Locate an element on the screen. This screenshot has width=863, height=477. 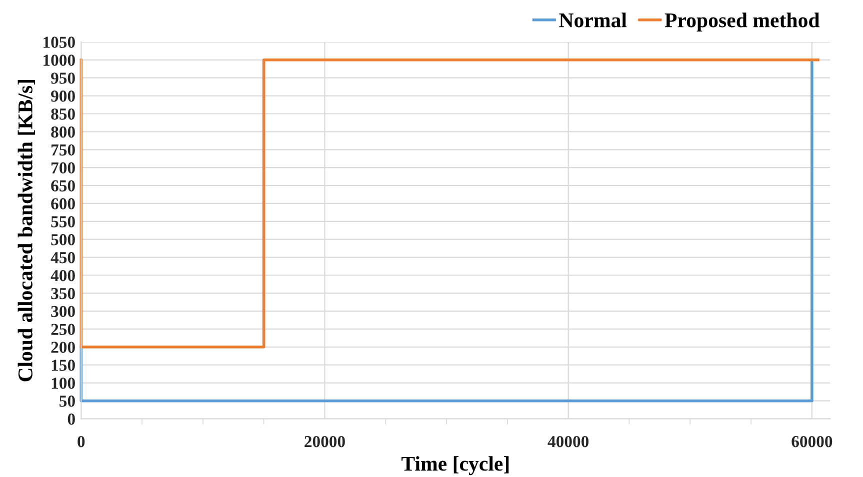
legend-label: Normal is located at coordinates (593, 20).